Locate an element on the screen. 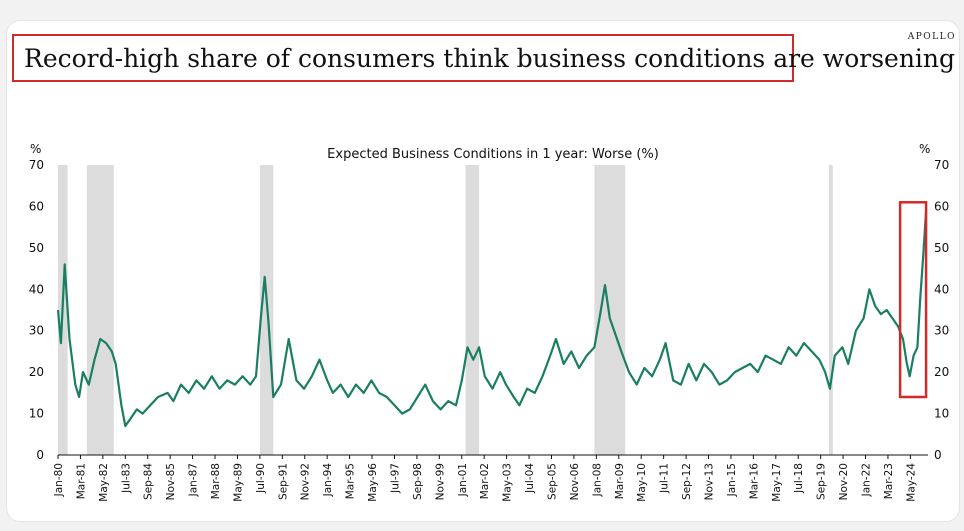  x-tick-label-3: Jul-83 is located at coordinates (126, 478).